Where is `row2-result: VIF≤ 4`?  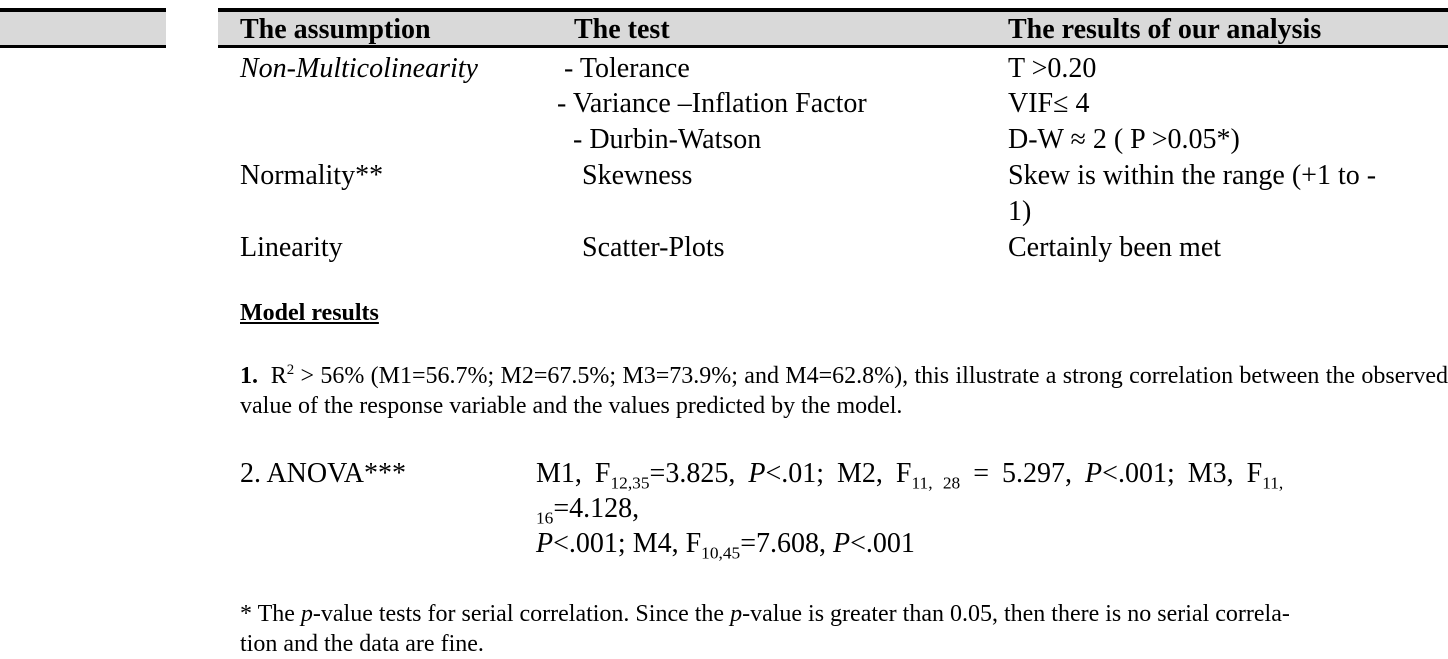
row2-result: VIF≤ 4 is located at coordinates (1049, 103).